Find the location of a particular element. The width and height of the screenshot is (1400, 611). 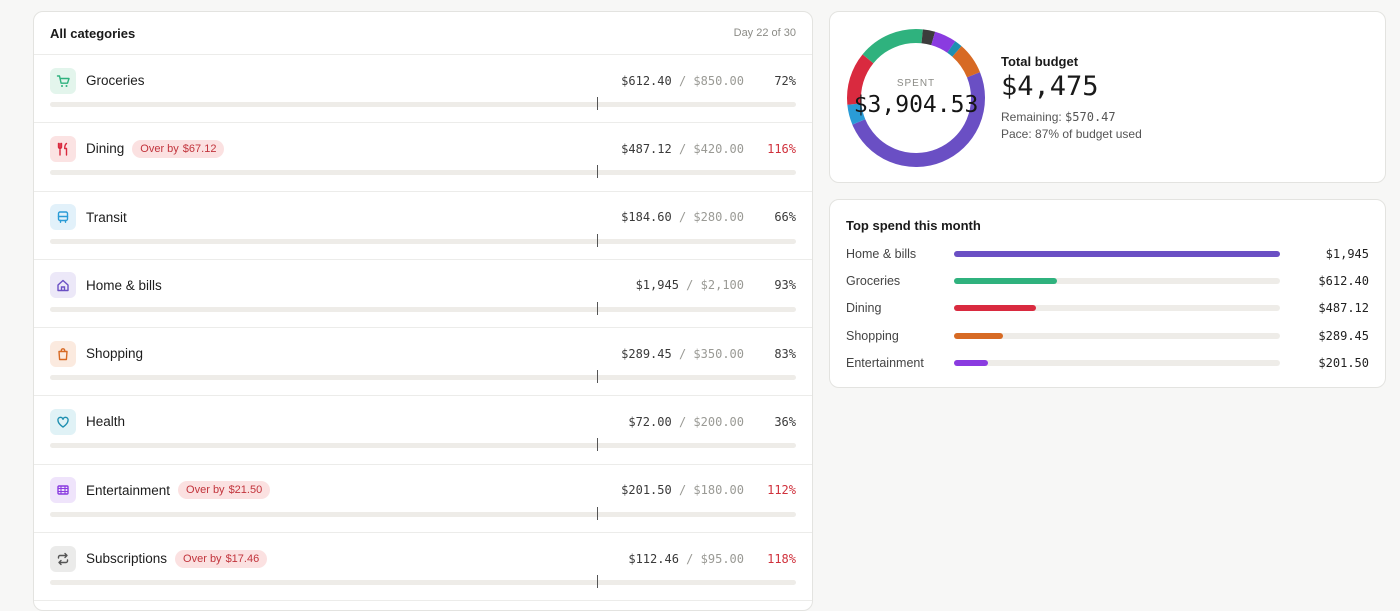

category-row: Home & bills $1,945 / $2,100 93% is located at coordinates (423, 294).